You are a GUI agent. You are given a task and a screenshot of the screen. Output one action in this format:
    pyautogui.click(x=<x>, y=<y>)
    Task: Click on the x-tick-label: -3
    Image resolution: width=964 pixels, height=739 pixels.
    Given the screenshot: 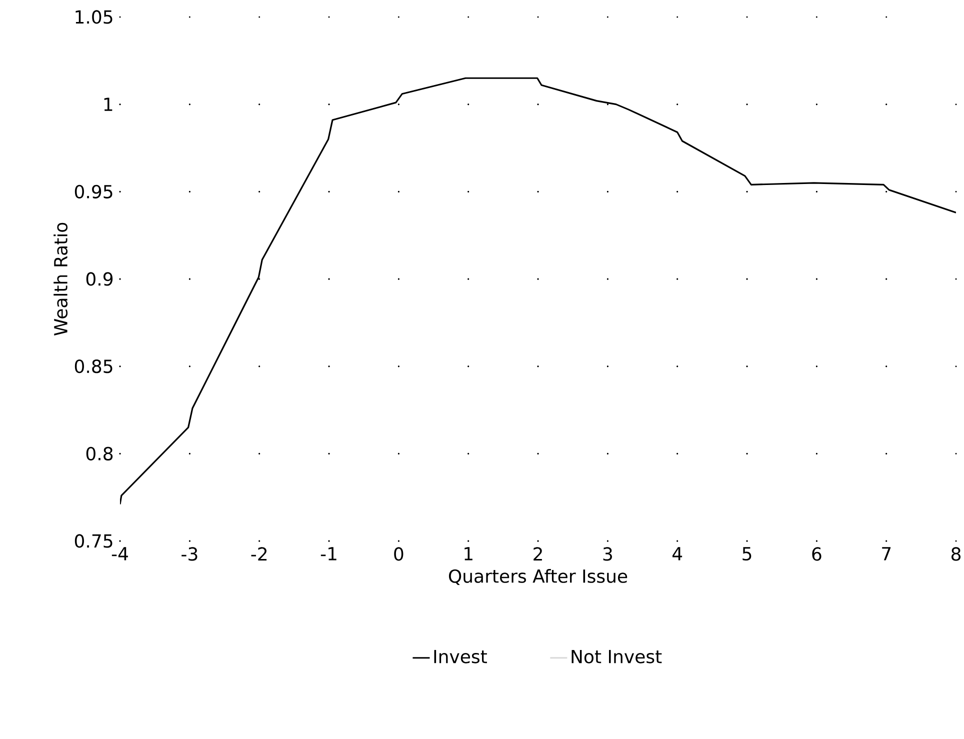 What is the action you would take?
    pyautogui.click(x=190, y=554)
    